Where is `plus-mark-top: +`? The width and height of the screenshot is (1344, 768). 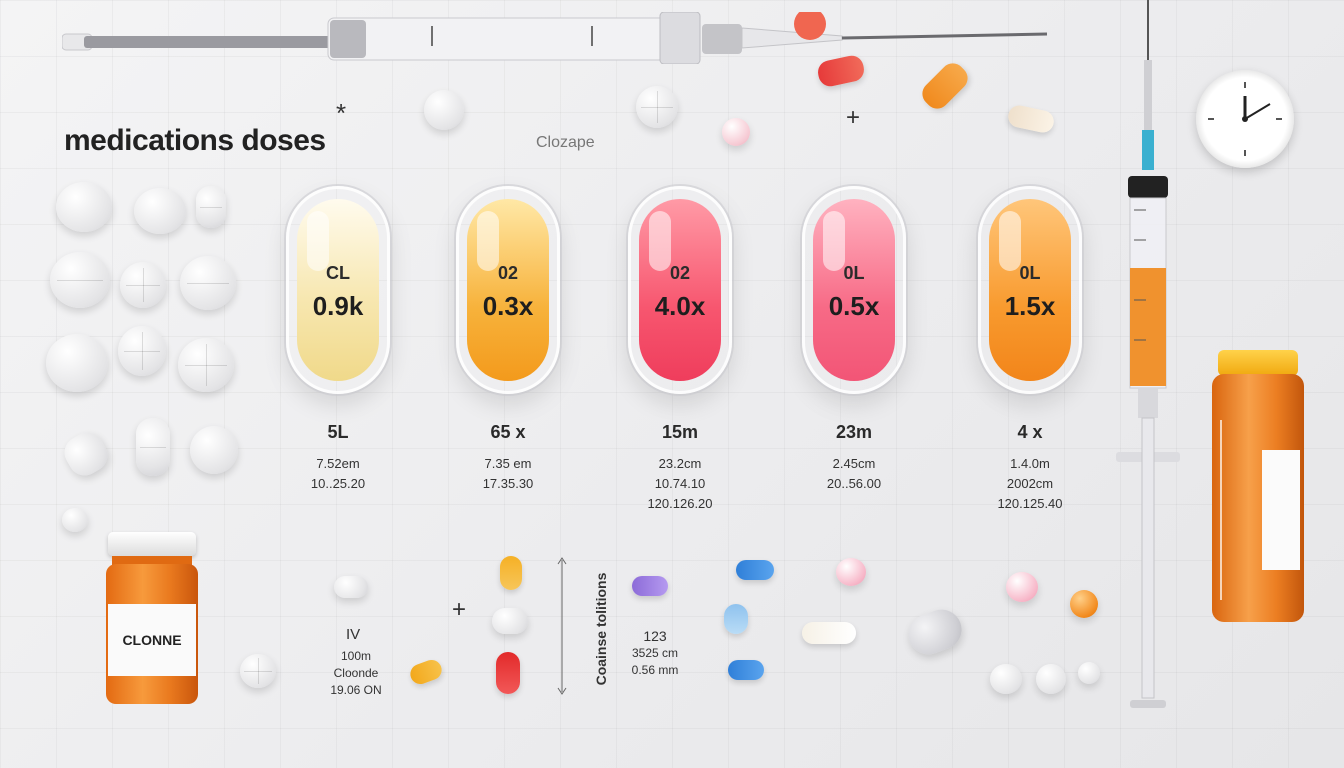 plus-mark-top: + is located at coordinates (853, 117).